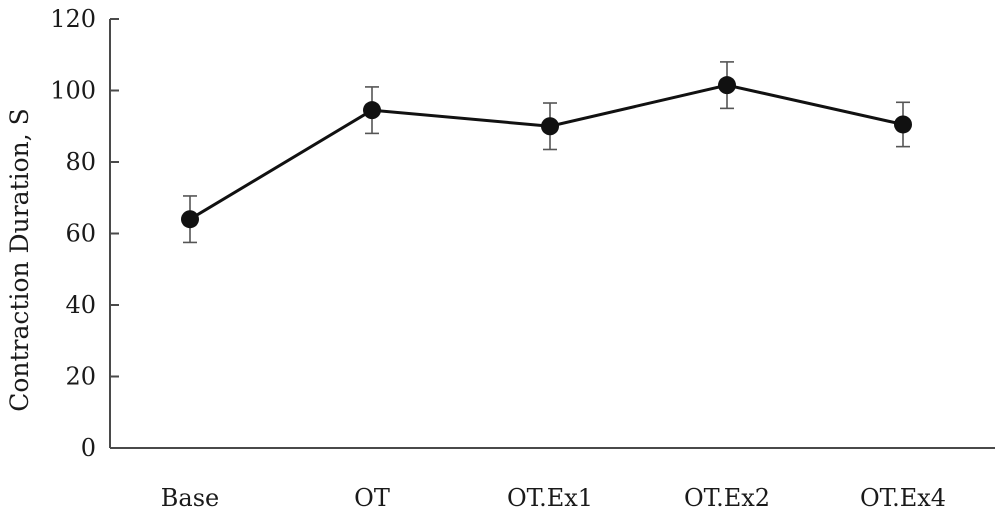  Describe the element at coordinates (190, 498) in the screenshot. I see `x-tick-label: Base` at that location.